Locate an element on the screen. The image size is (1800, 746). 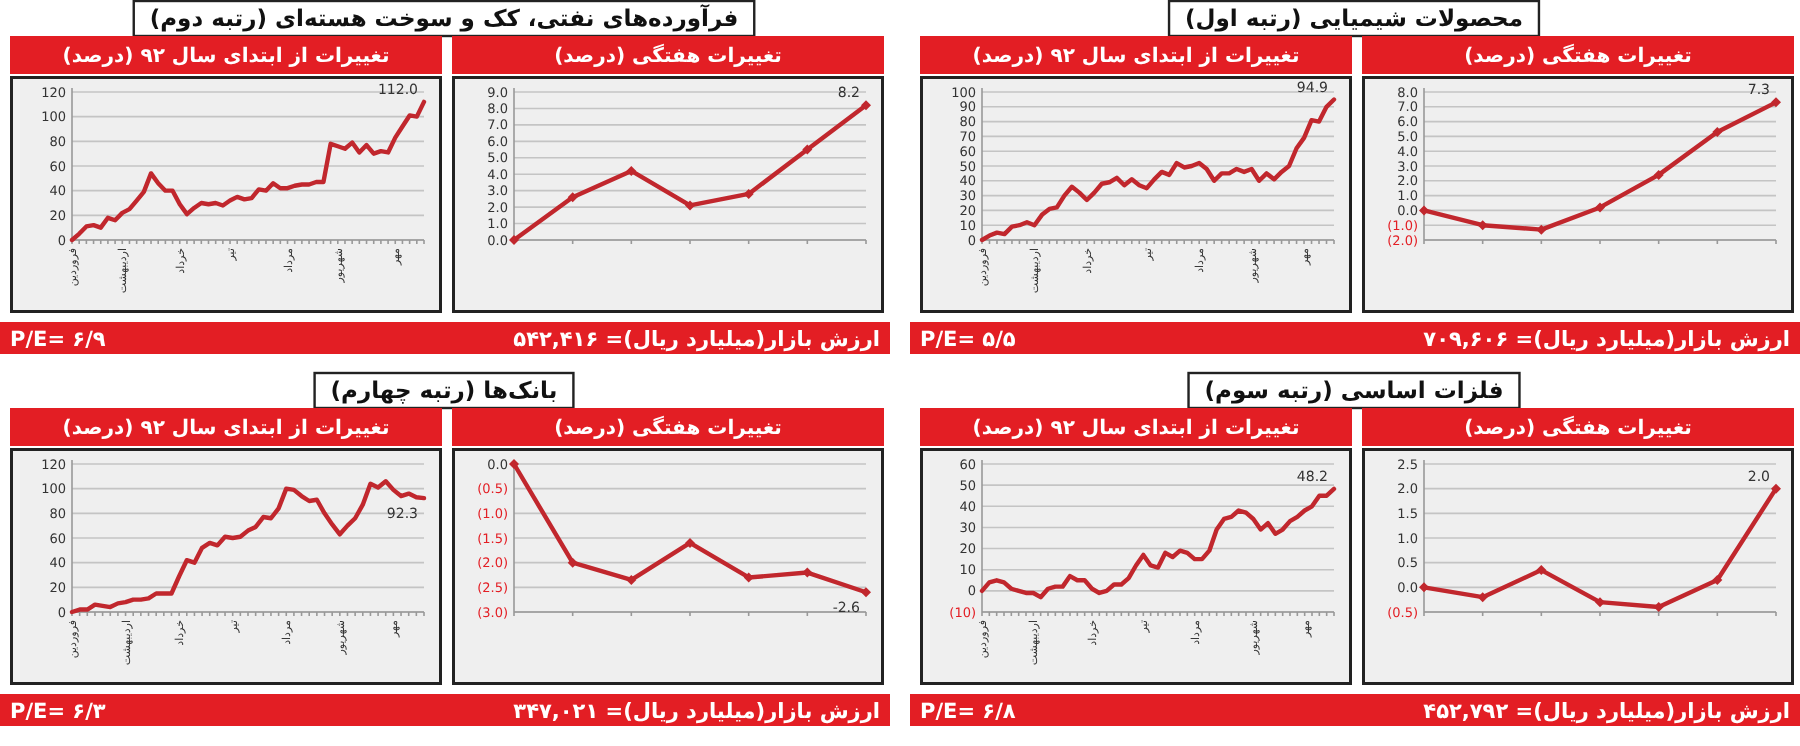
text: P/E= ۶/۸ is located at coordinates (968, 712).